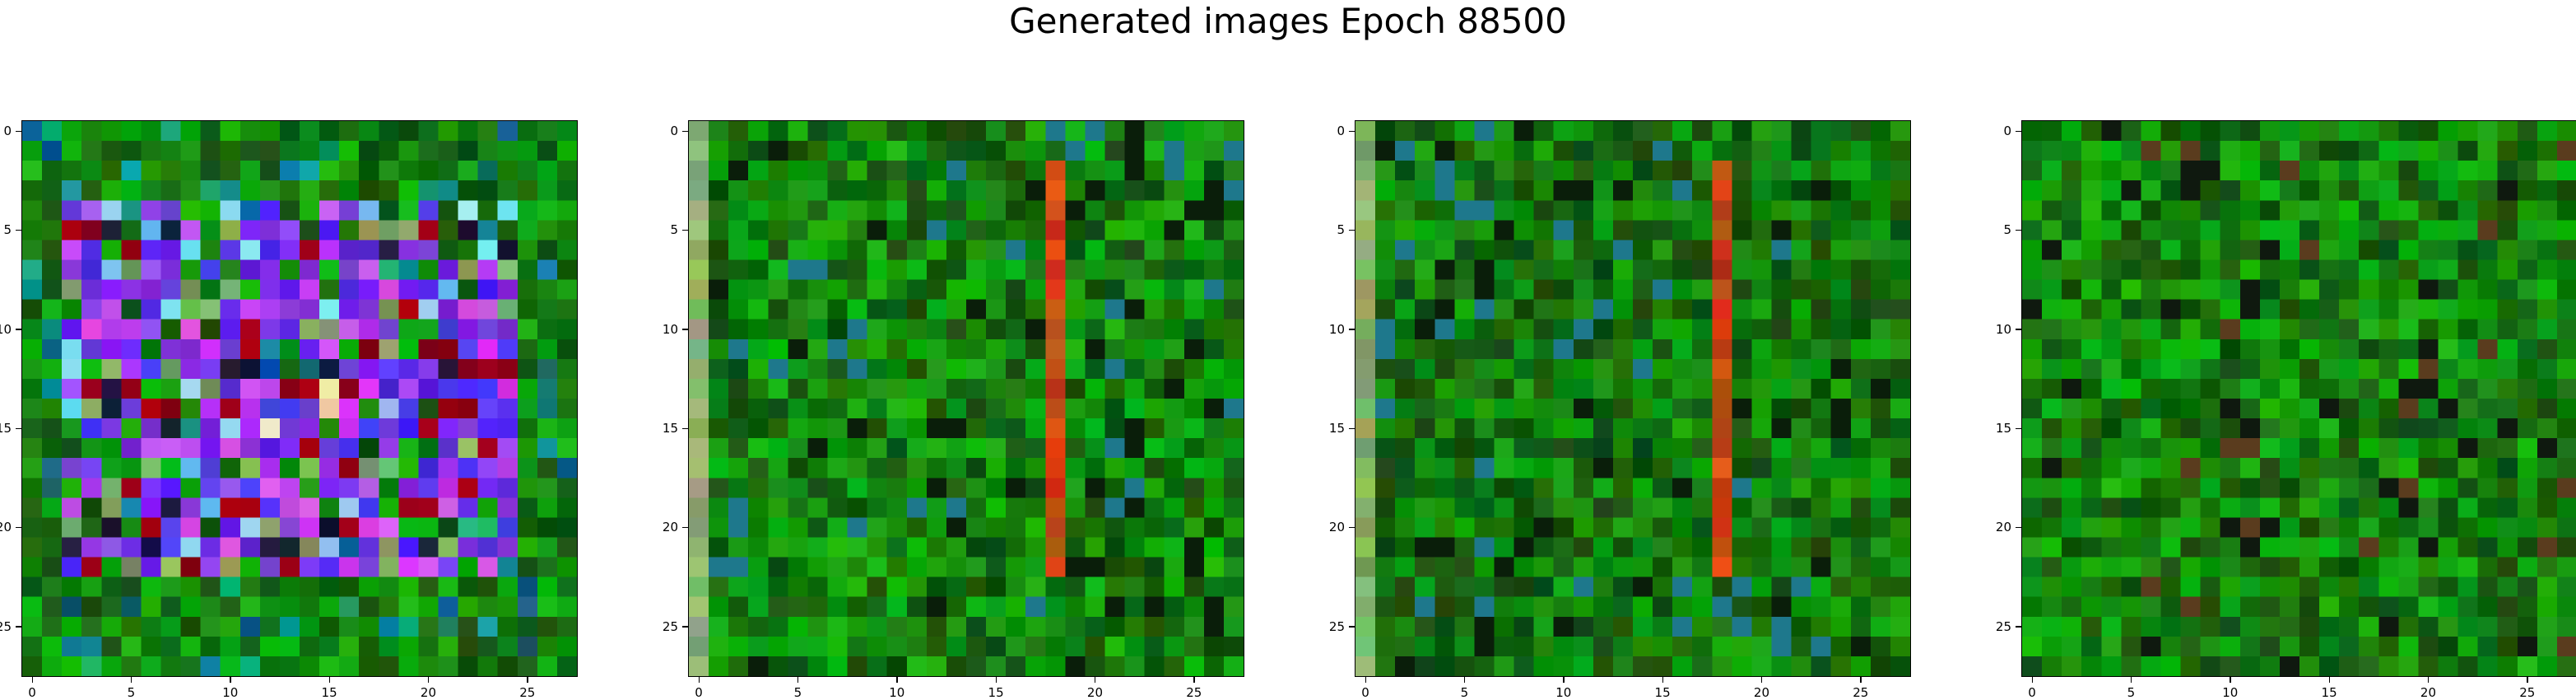  Describe the element at coordinates (1288, 21) in the screenshot. I see `figure-title: Generated images Epoch 88500` at that location.